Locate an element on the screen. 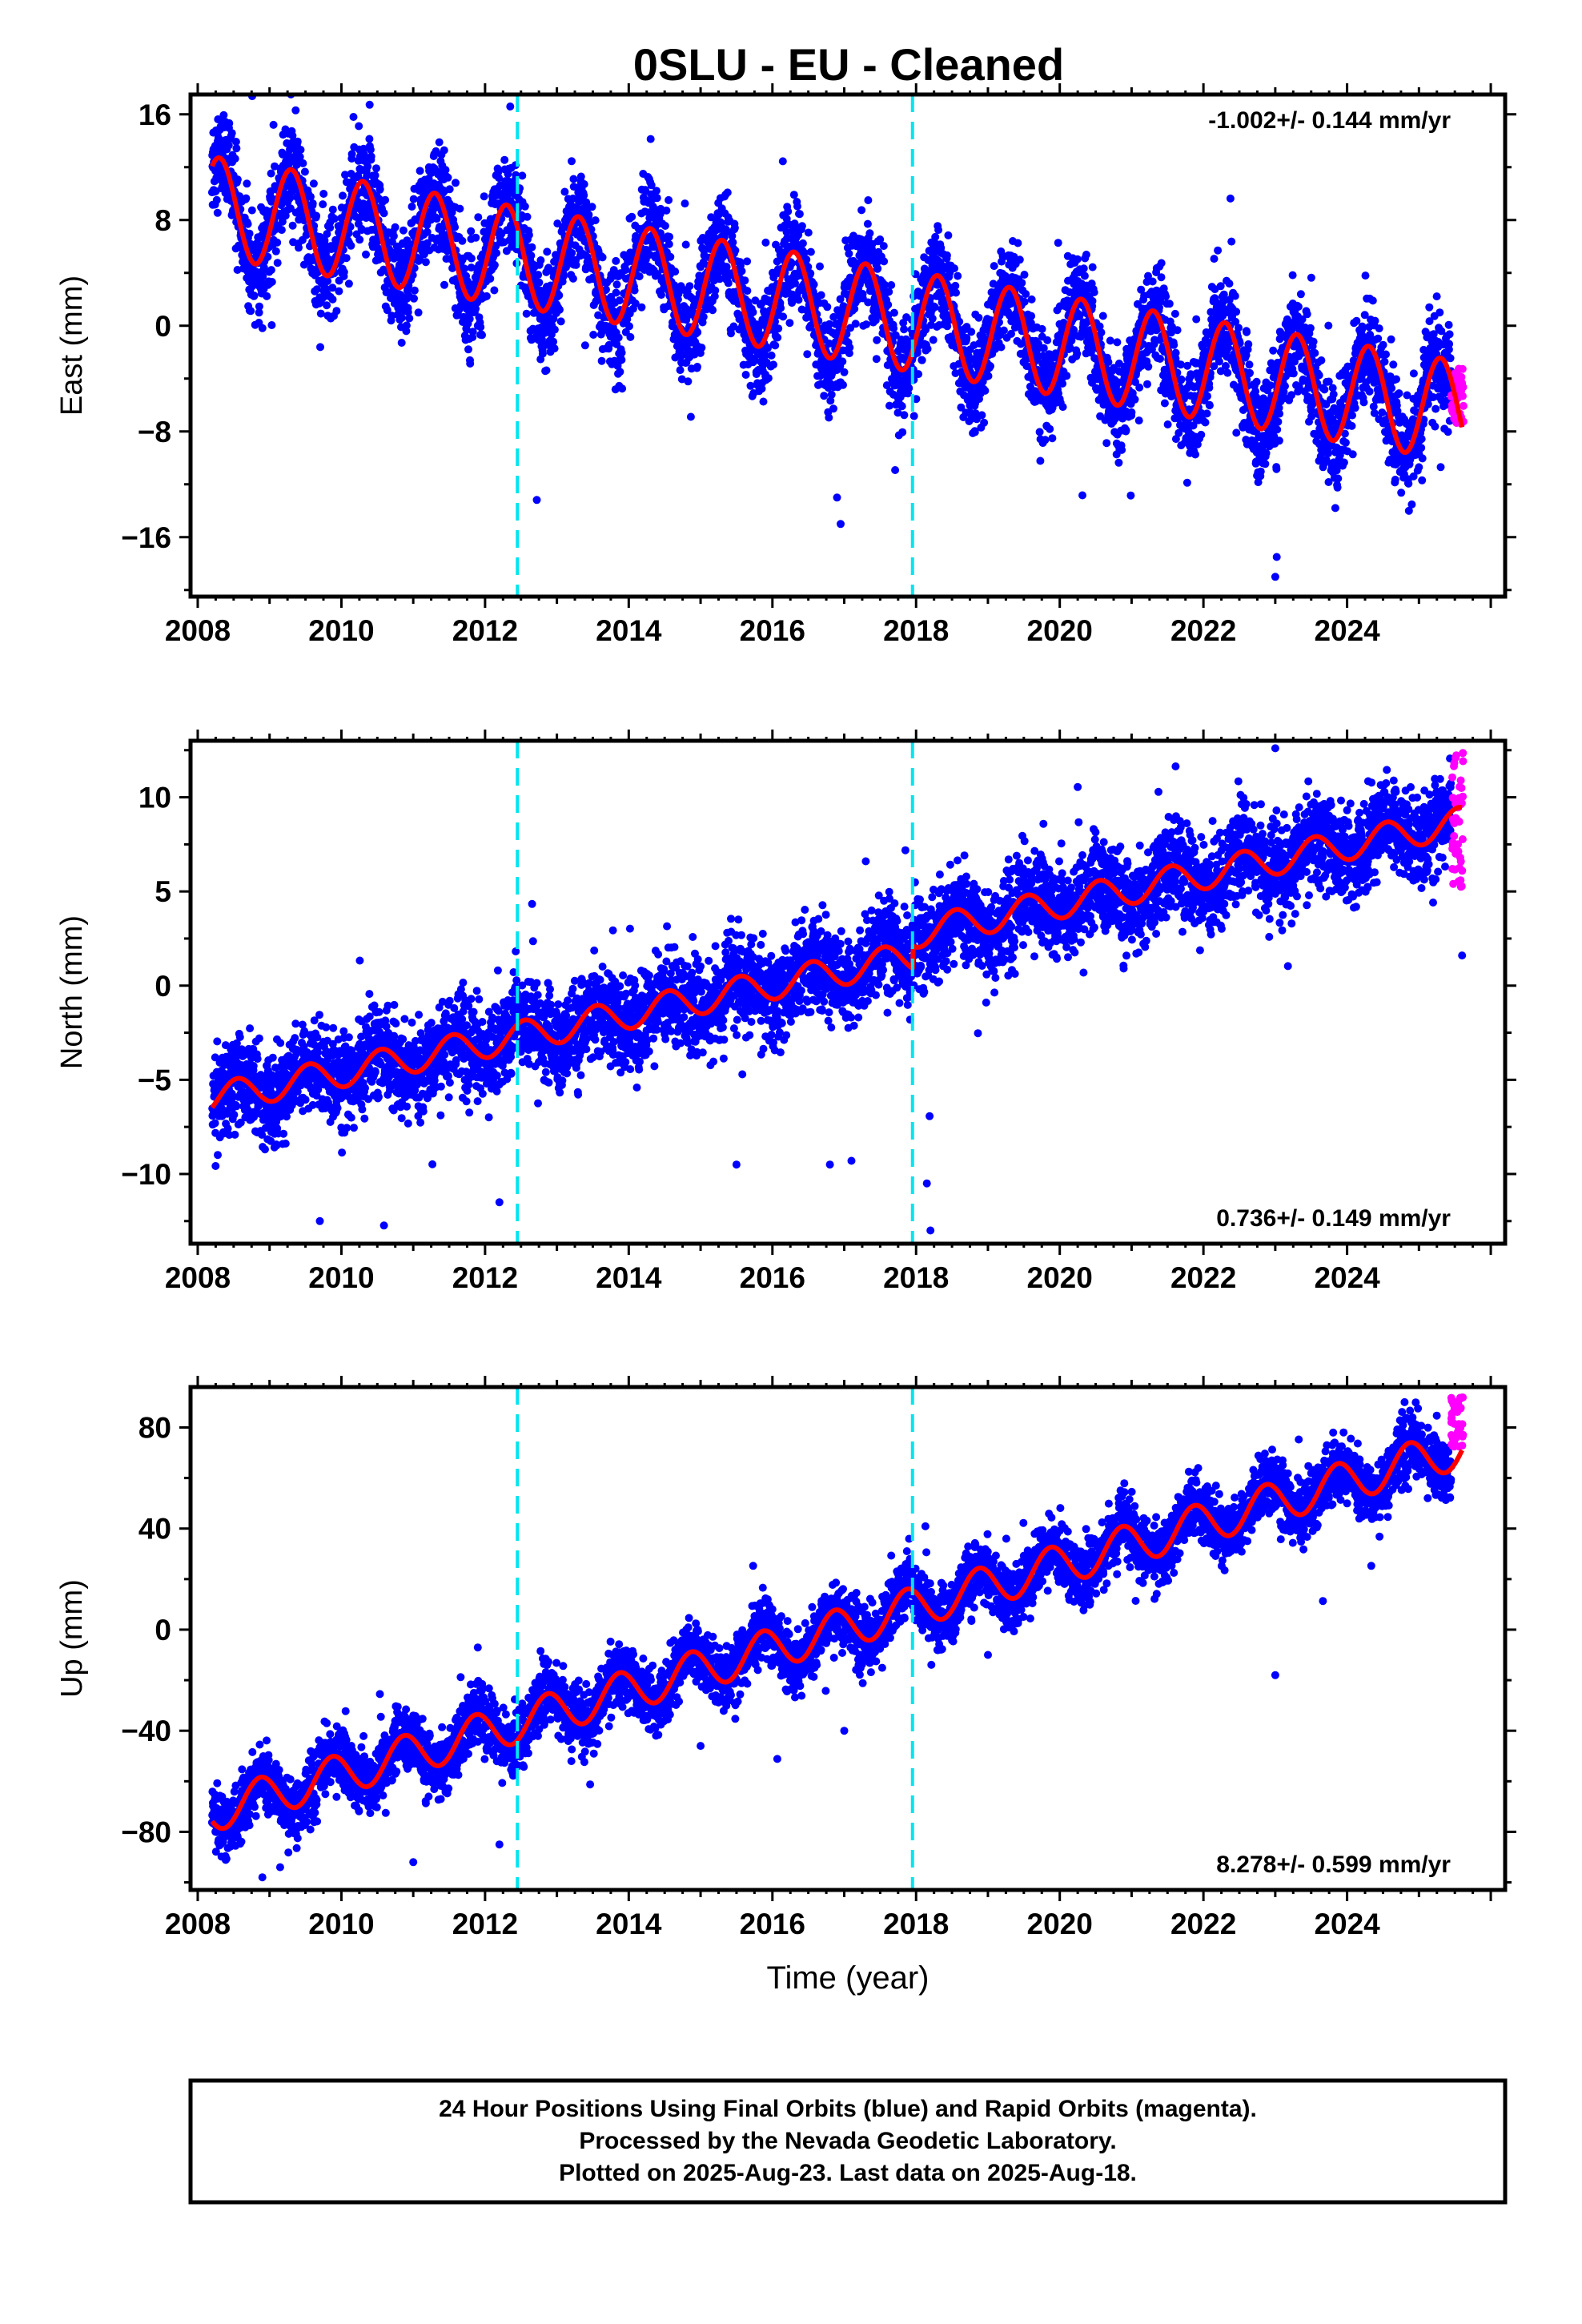 This screenshot has width=1582, height=2324. page-title: 0SLU - EU - Cleaned is located at coordinates (848, 64).